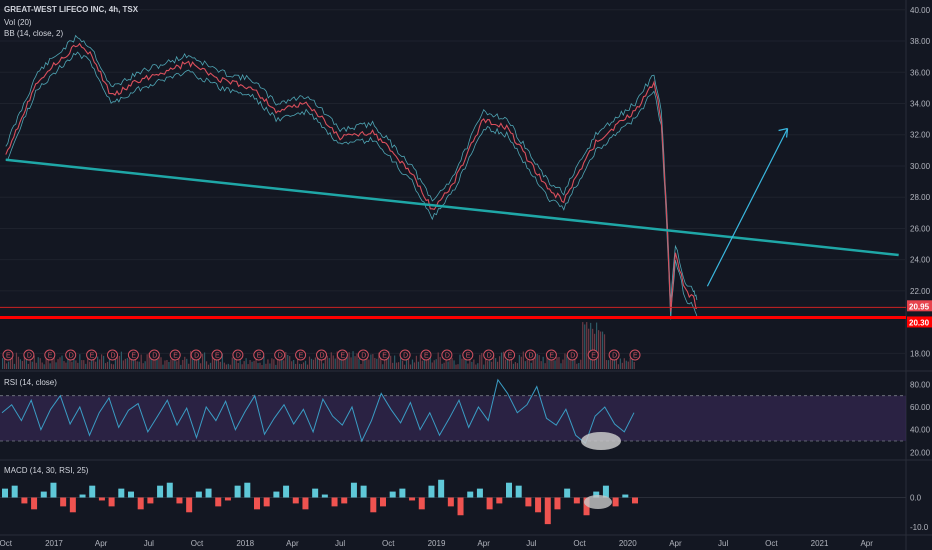 Image resolution: width=932 pixels, height=550 pixels. Describe the element at coordinates (747, 207) in the screenshot. I see `projection-arrow` at that location.